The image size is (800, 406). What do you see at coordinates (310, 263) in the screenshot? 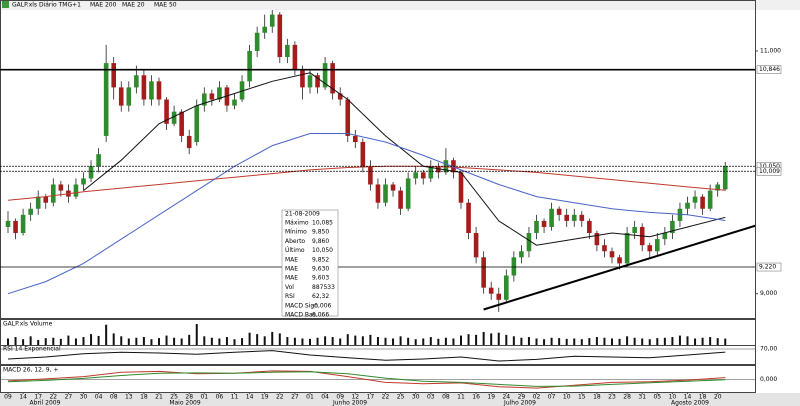
I see `info-box` at bounding box center [310, 263].